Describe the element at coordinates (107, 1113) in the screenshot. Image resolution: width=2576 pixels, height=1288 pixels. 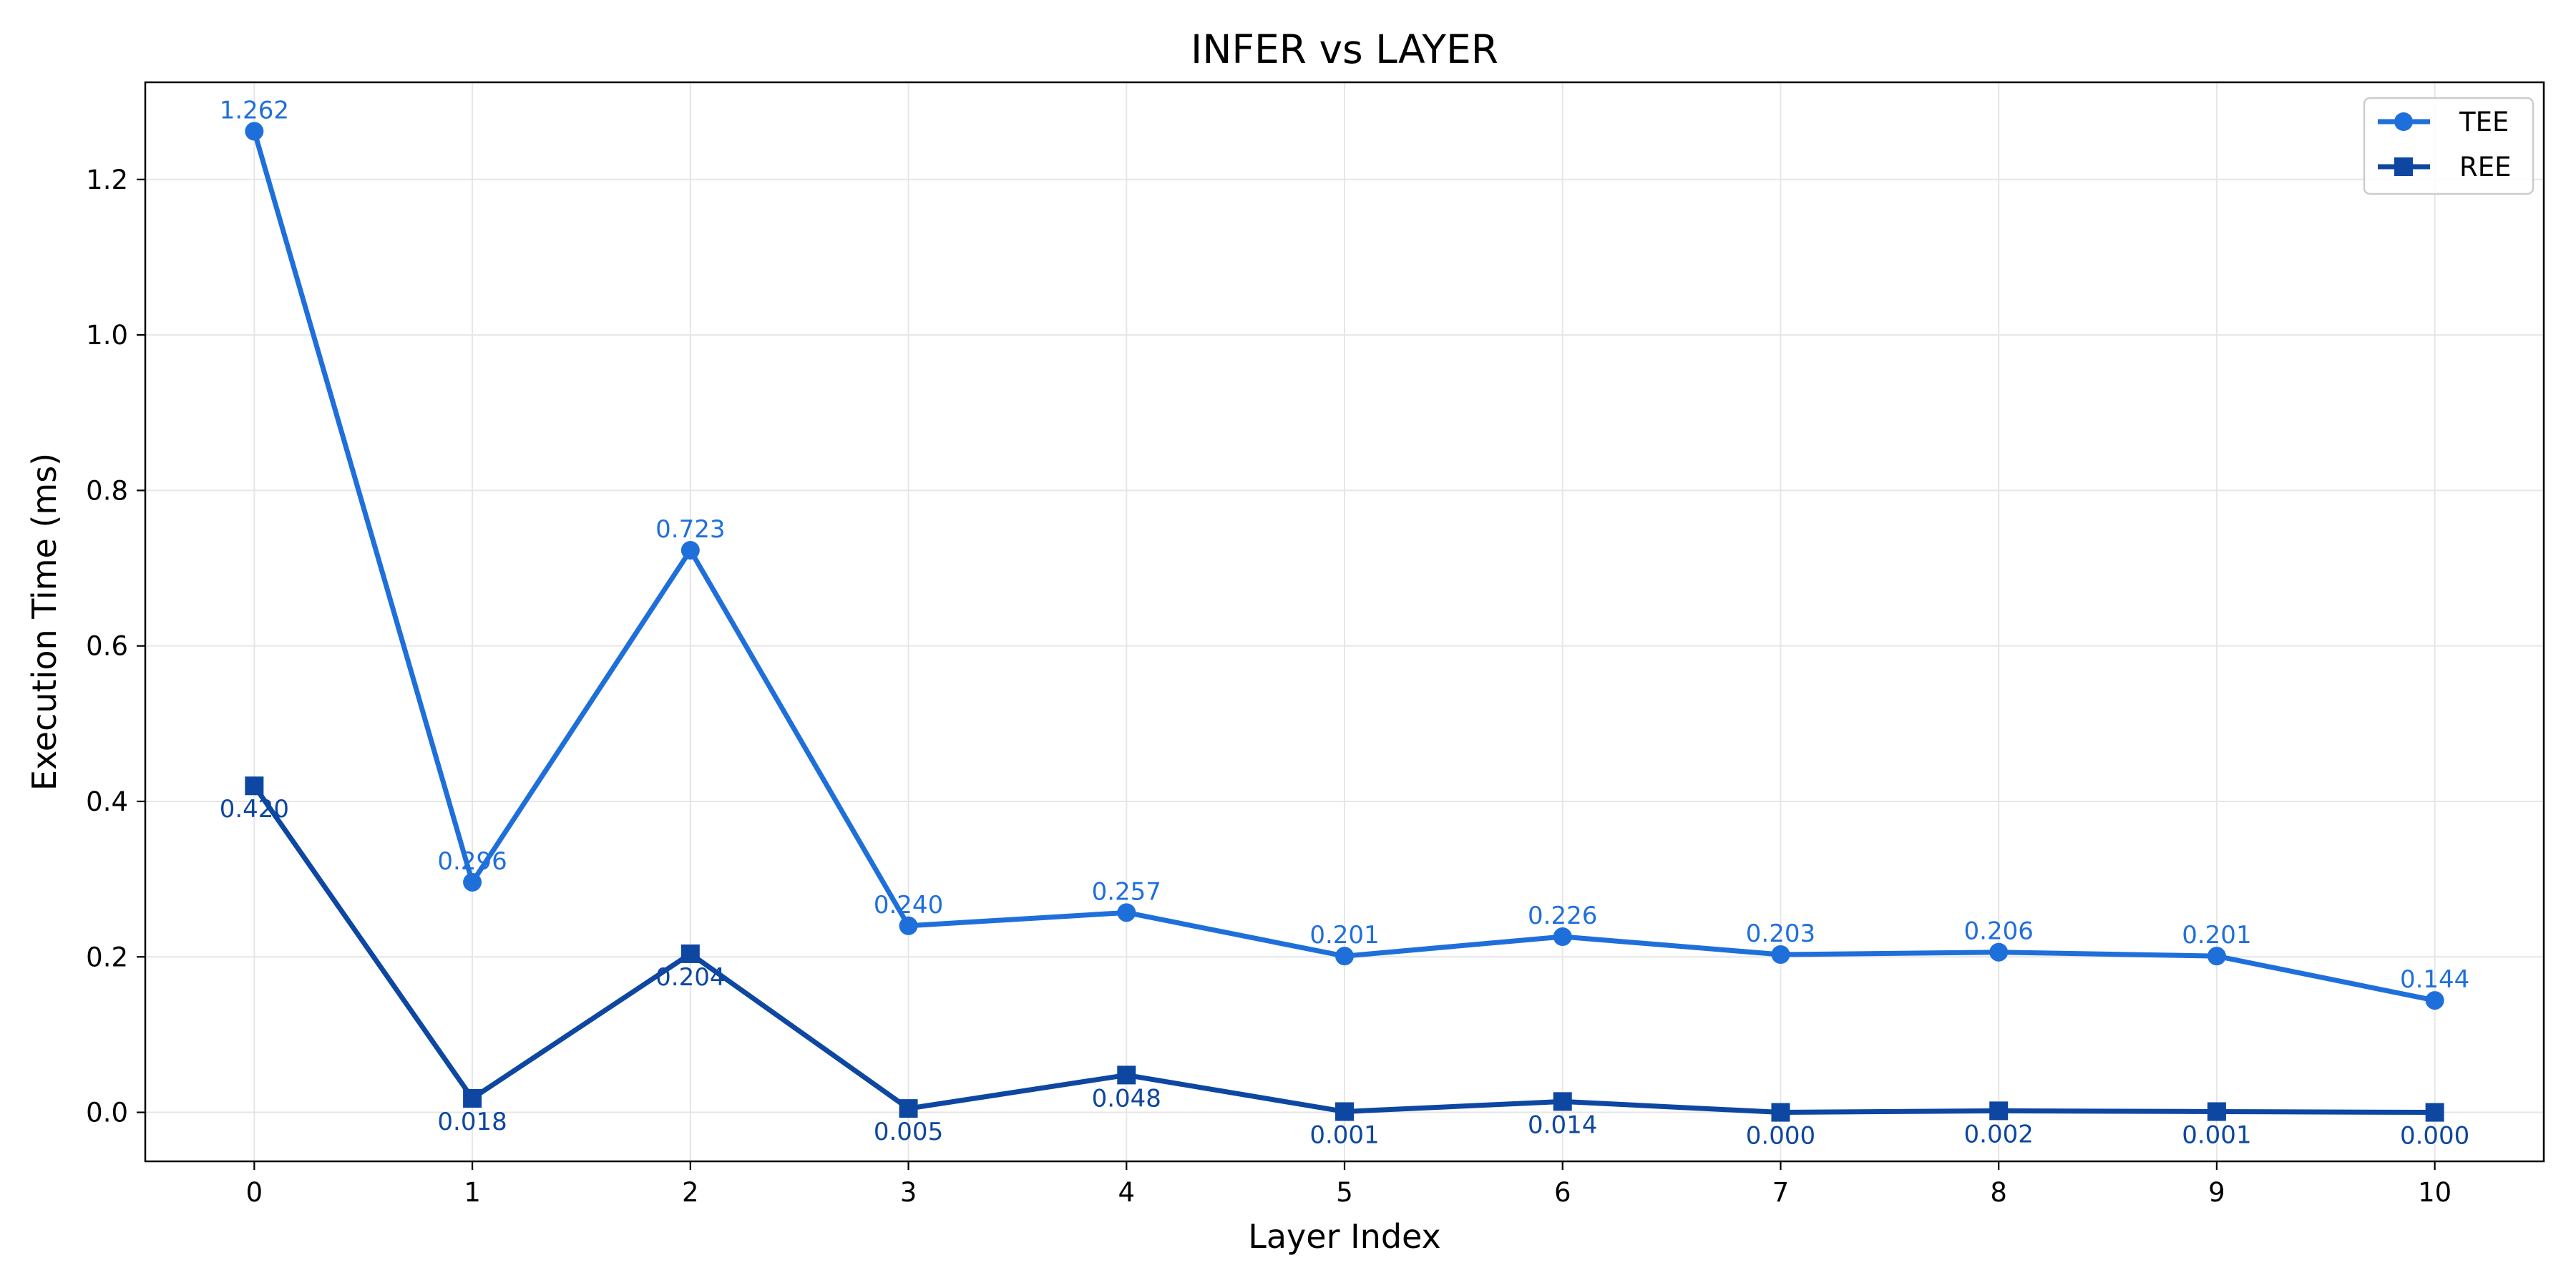
I see `y-tick-label: 0.0` at that location.